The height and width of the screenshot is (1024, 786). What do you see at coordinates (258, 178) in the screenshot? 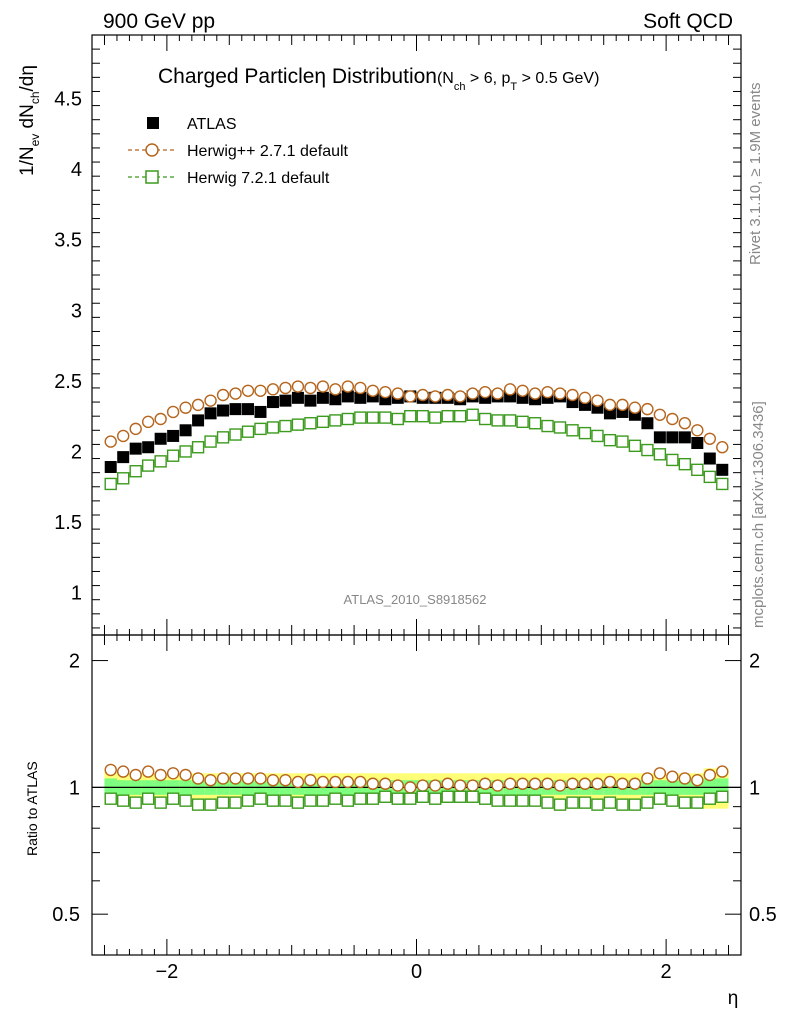
I see `legend-herwig7-label: Herwig 7.2.1 default` at bounding box center [258, 178].